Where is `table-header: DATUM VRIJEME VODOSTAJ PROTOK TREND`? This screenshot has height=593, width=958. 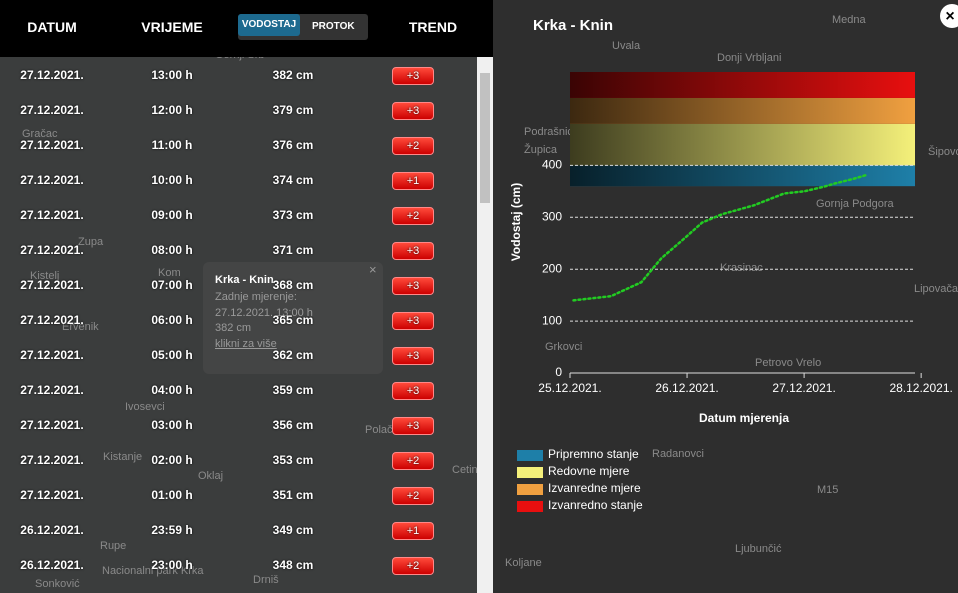 table-header: DATUM VRIJEME VODOSTAJ PROTOK TREND is located at coordinates (246, 28).